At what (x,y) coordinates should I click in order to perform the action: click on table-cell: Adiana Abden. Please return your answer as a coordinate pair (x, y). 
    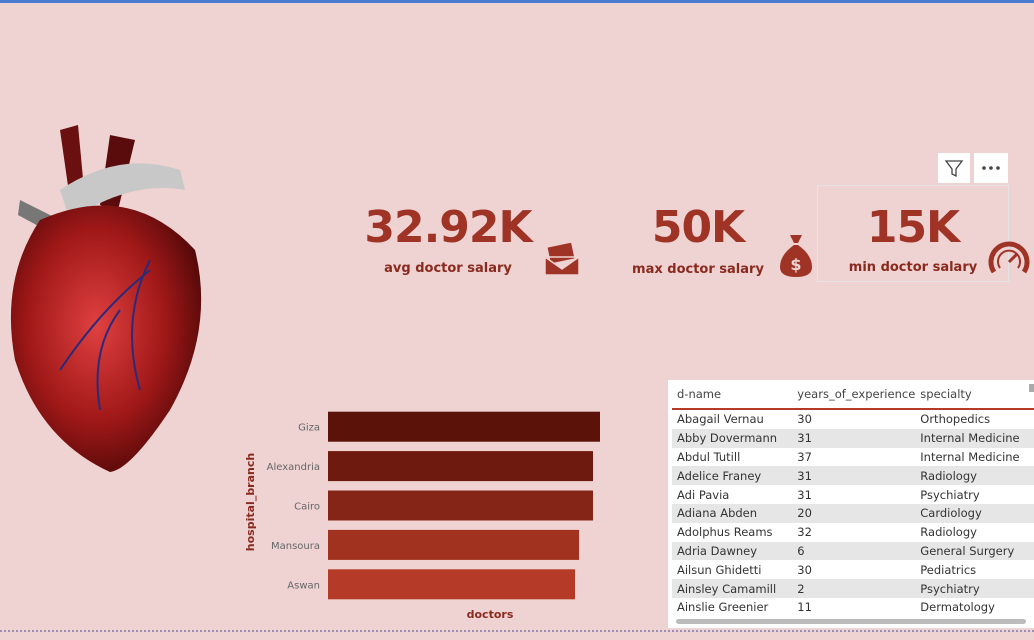
    Looking at the image, I should click on (732, 513).